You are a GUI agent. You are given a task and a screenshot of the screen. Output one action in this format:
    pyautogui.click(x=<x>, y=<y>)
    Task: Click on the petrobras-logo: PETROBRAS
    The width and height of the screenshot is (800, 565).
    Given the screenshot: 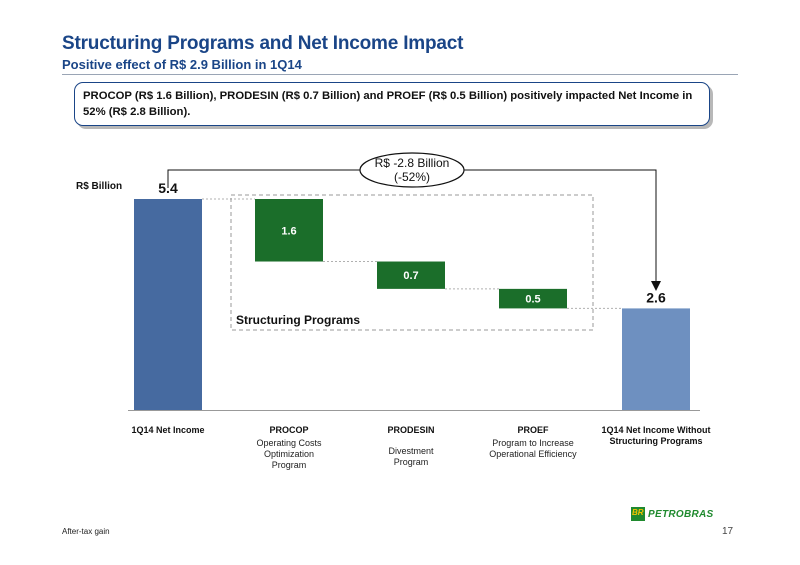 What is the action you would take?
    pyautogui.click(x=672, y=514)
    